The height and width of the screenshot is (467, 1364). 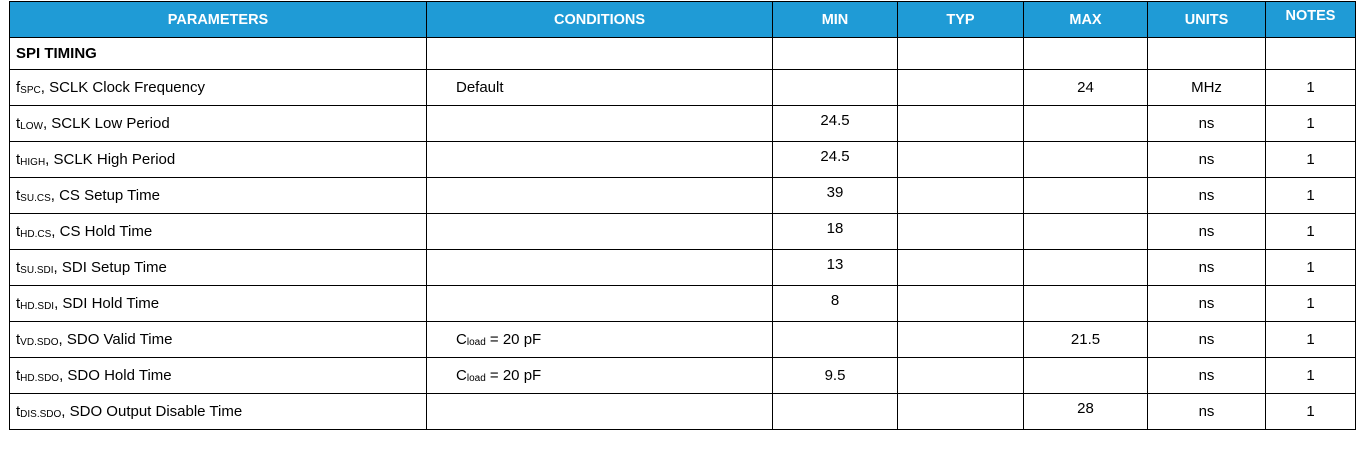 I want to click on table-row: tSU.CS, CS Setup Time 39 ns 1, so click(x=682, y=195).